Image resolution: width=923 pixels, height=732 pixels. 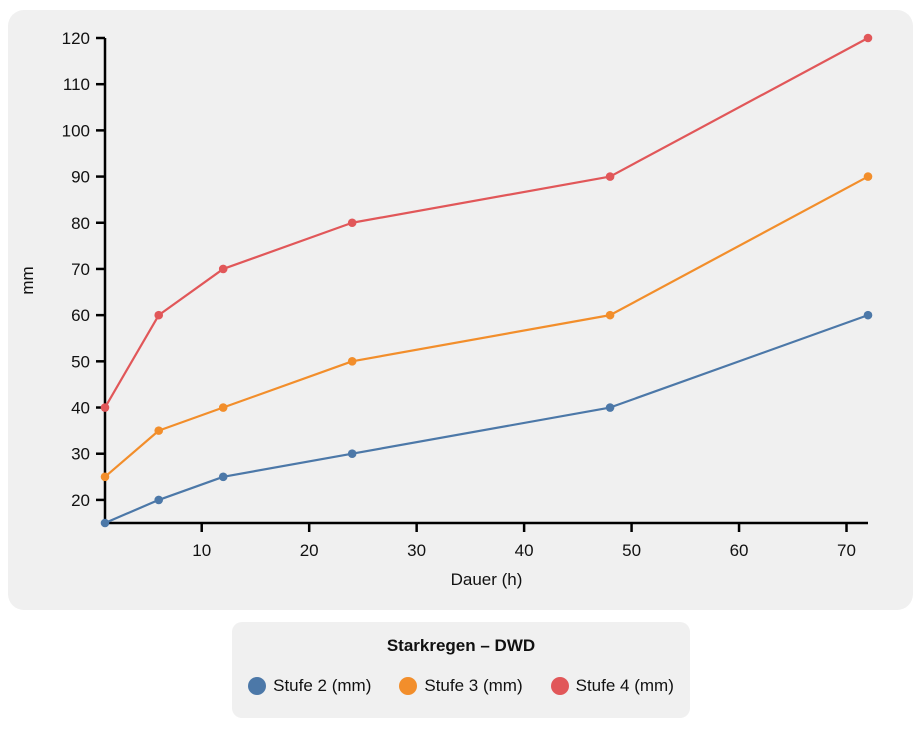 What do you see at coordinates (27, 280) in the screenshot?
I see `y-axis-title: mm` at bounding box center [27, 280].